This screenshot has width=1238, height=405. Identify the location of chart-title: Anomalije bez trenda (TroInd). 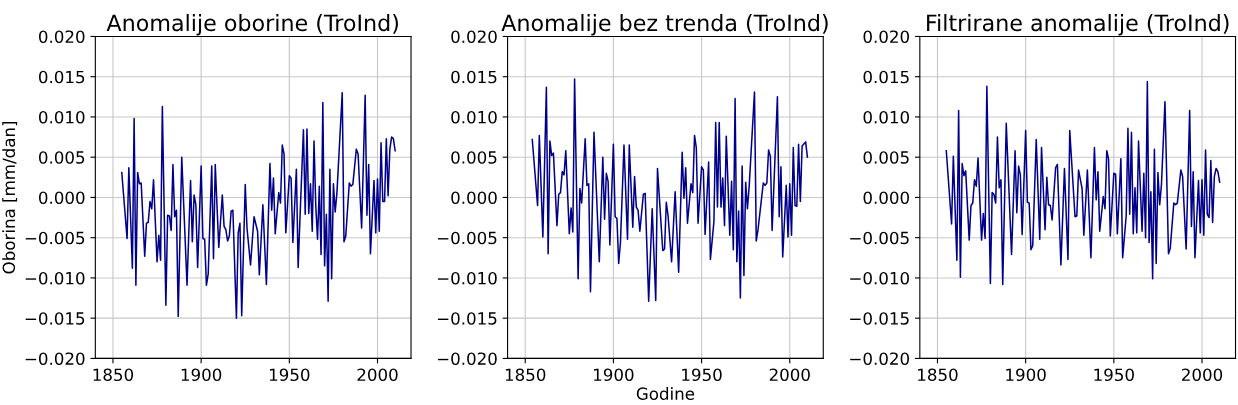
(664, 25).